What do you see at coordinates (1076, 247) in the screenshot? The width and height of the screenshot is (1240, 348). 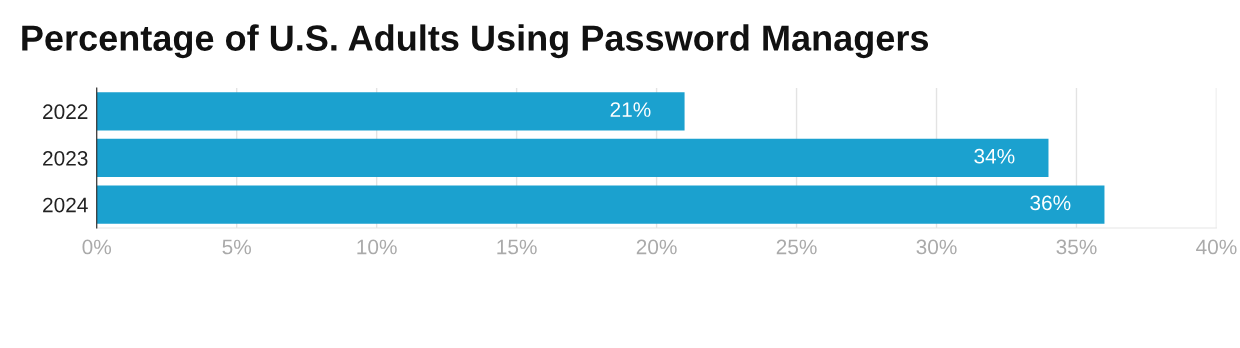 I see `x-tick-label: 35%` at bounding box center [1076, 247].